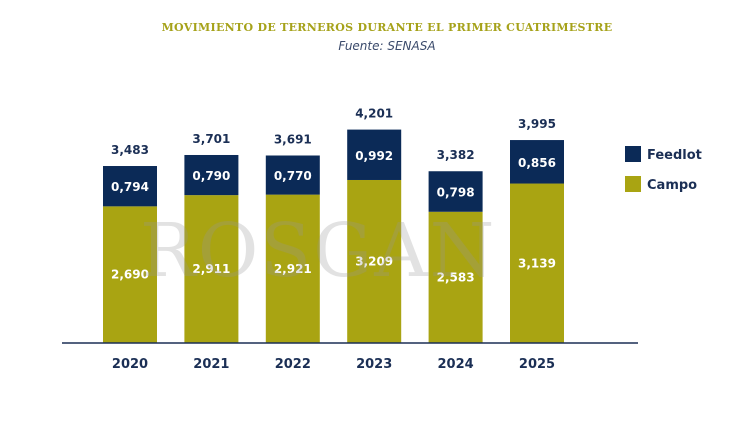  I want to click on label-campo-2020: 2,690, so click(130, 275).